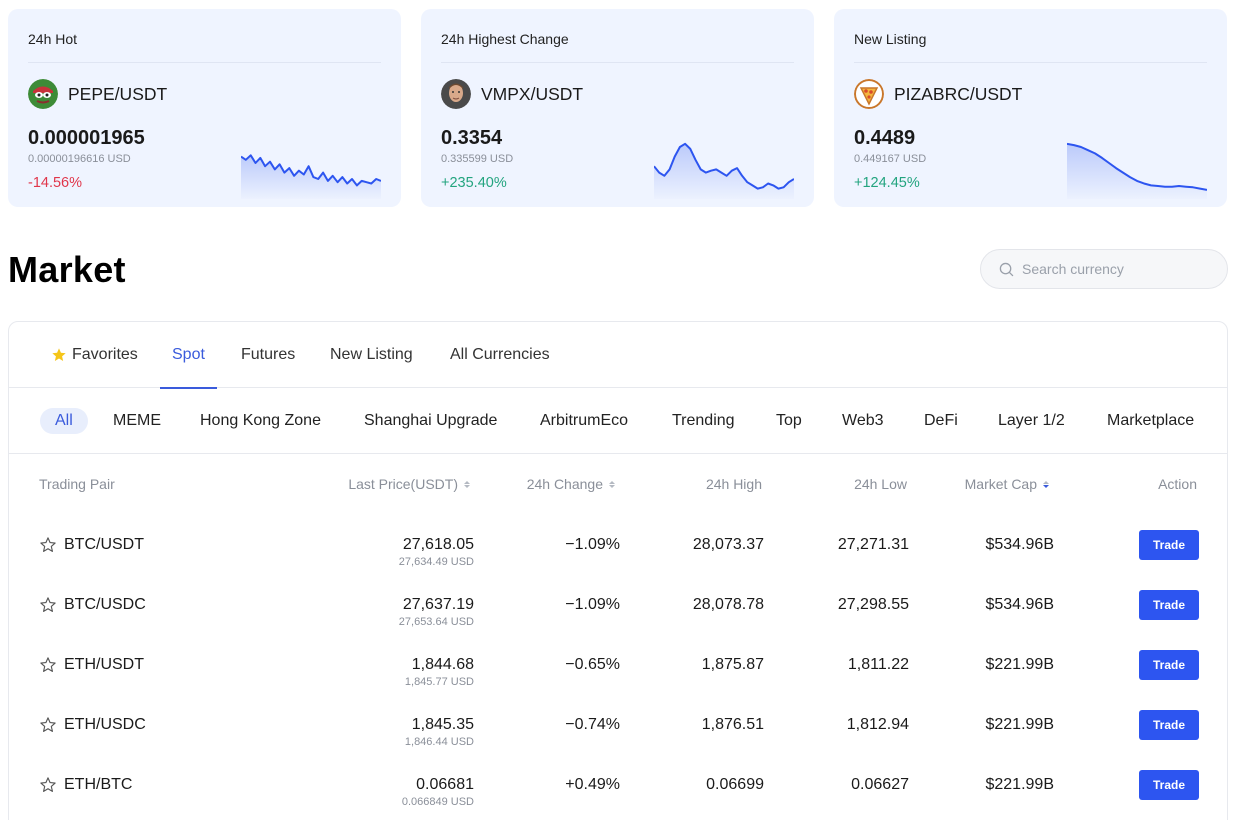 The height and width of the screenshot is (820, 1236). What do you see at coordinates (204, 62) in the screenshot?
I see `card-divider` at bounding box center [204, 62].